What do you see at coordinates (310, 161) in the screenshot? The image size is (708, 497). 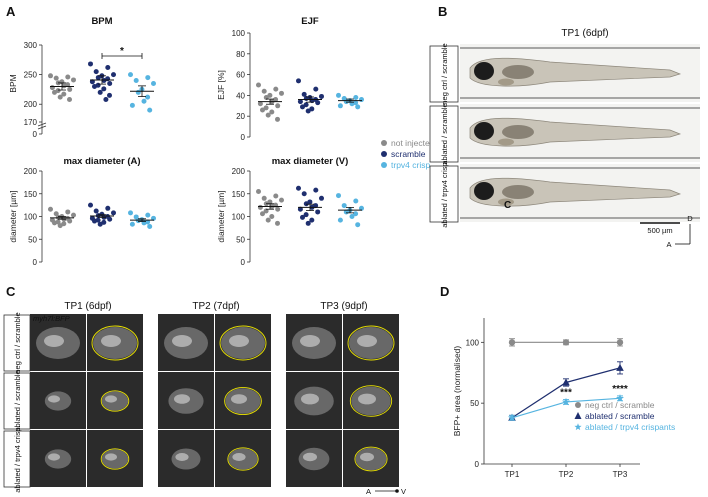 I see `chart-title: max diameter (V)` at bounding box center [310, 161].